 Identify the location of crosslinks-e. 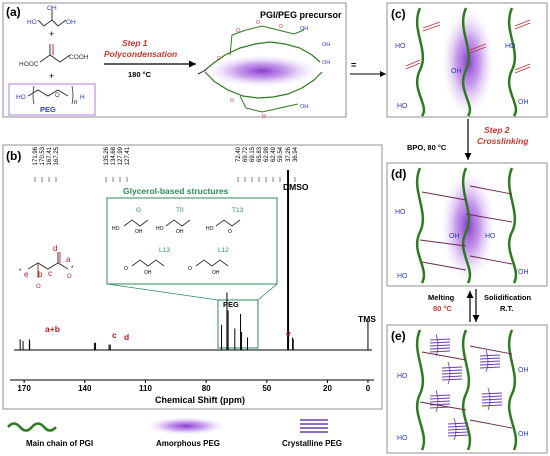
(466, 387).